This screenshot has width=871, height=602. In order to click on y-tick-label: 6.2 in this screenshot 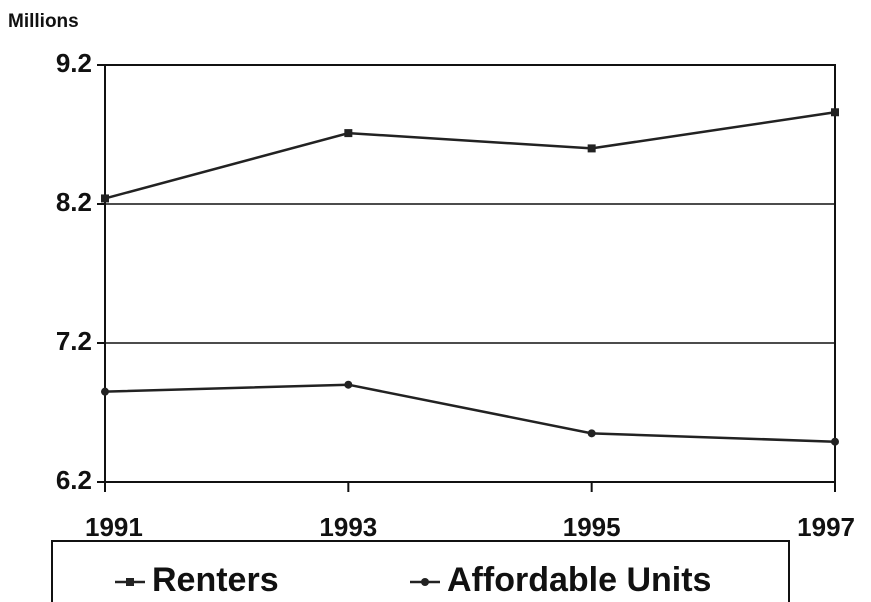, I will do `click(74, 480)`.